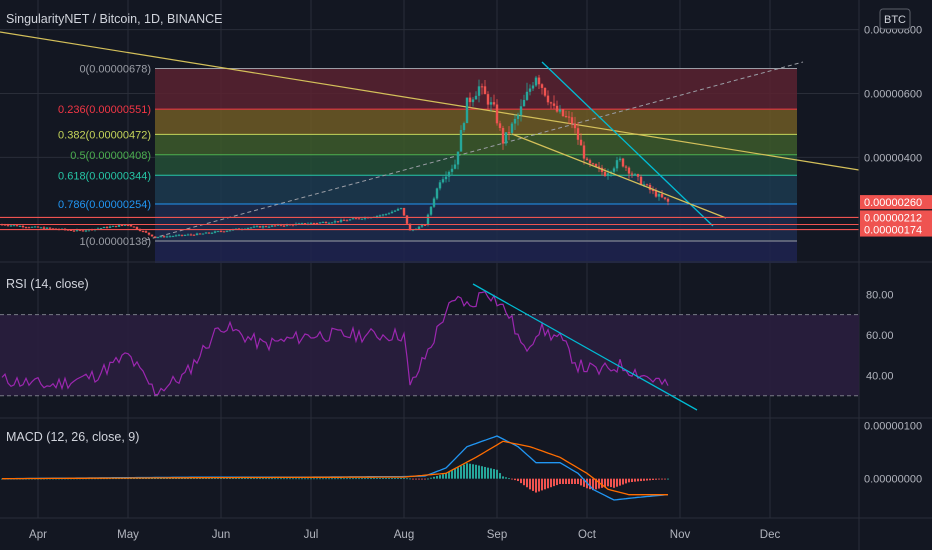  Describe the element at coordinates (104, 135) in the screenshot. I see `fib-level-label: 0.382(0.00000472)` at that location.